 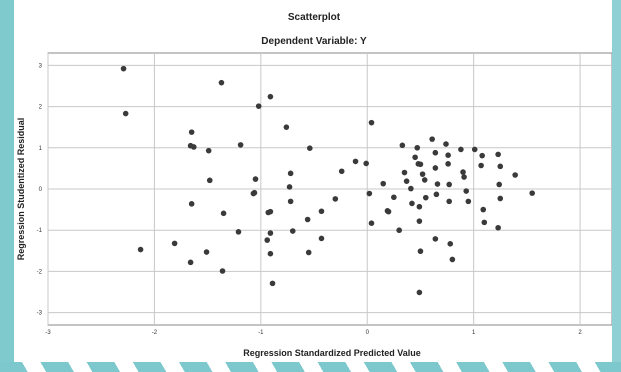 I want to click on x-axis-label: Regression Standardized Predicted Value, so click(x=332, y=353).